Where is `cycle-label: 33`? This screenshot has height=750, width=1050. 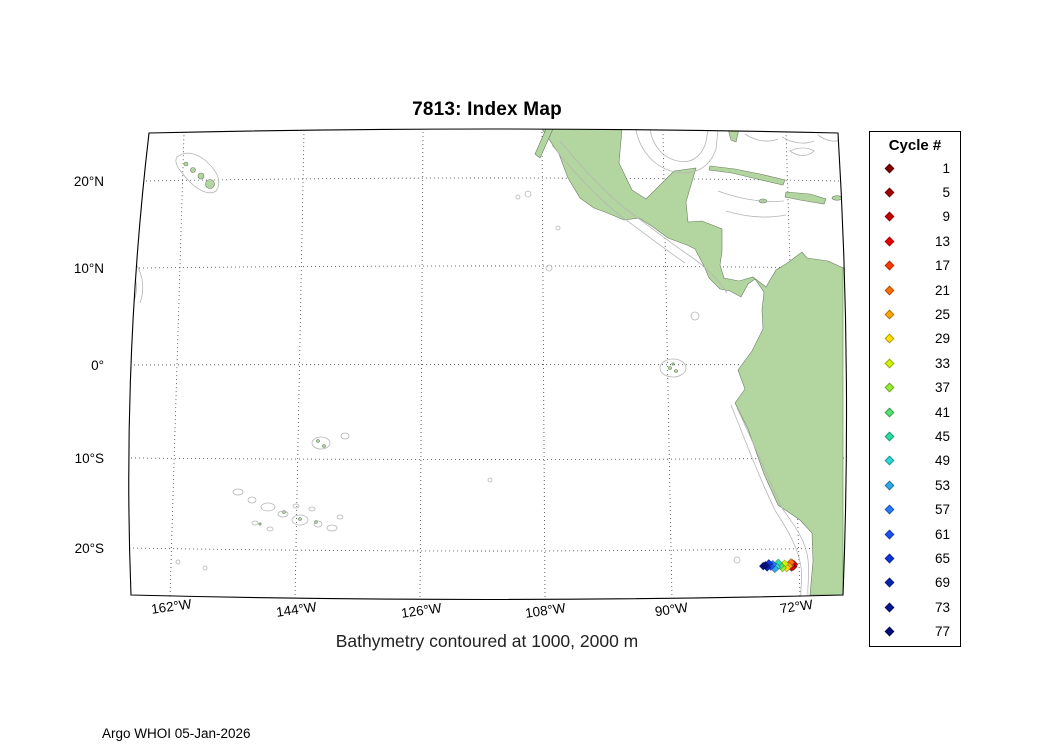
cycle-label: 33 is located at coordinates (942, 363).